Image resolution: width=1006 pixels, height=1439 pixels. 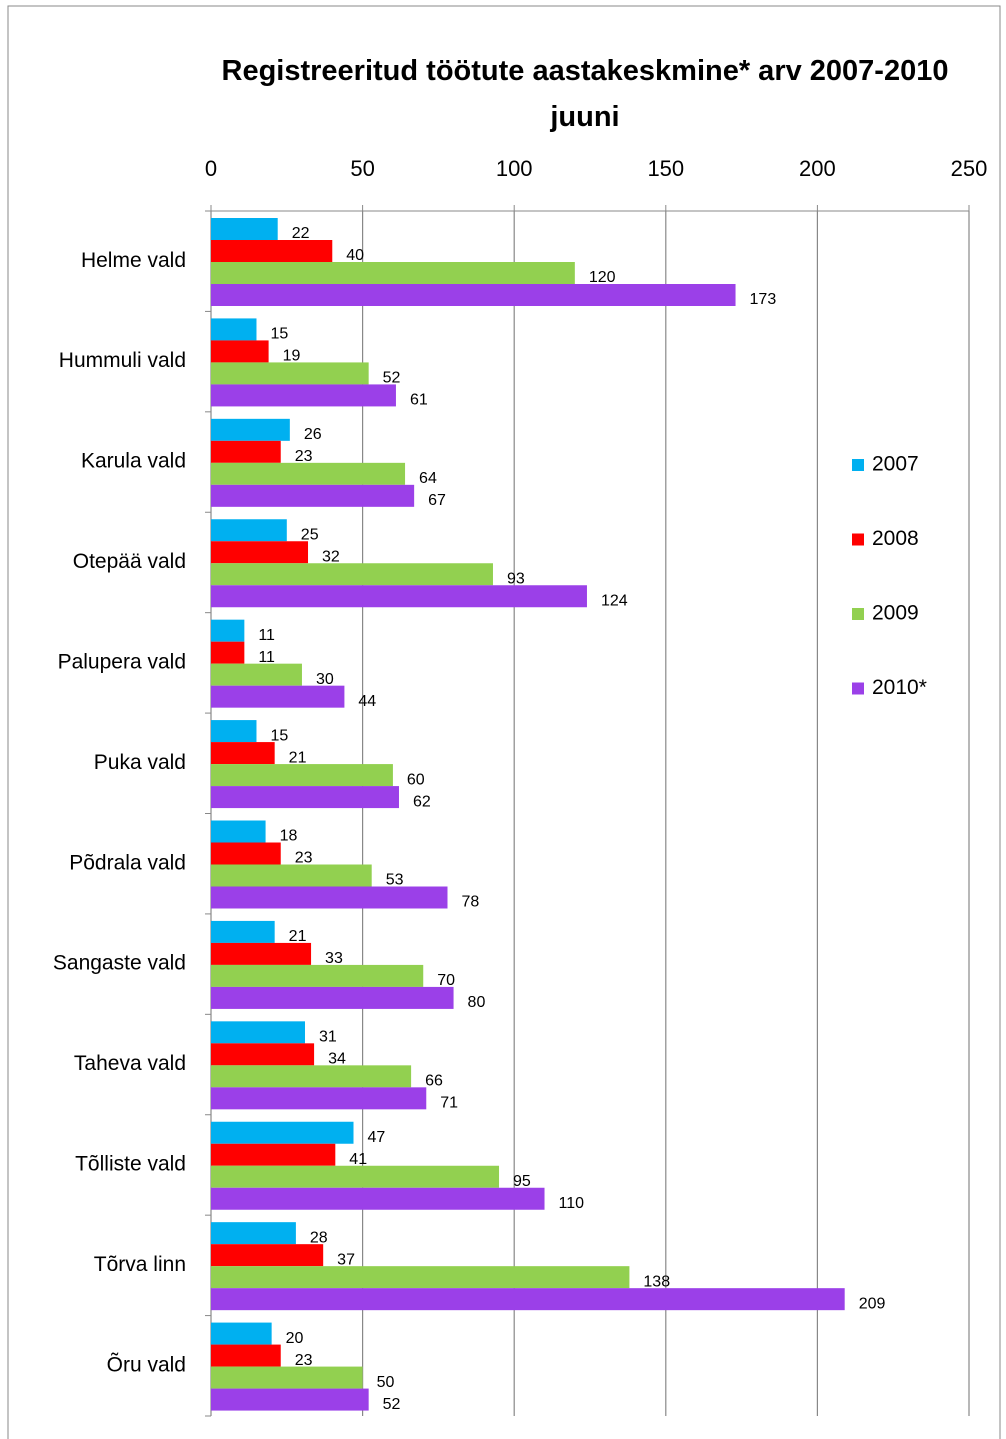 I want to click on x-tick-label: 50, so click(x=362, y=168).